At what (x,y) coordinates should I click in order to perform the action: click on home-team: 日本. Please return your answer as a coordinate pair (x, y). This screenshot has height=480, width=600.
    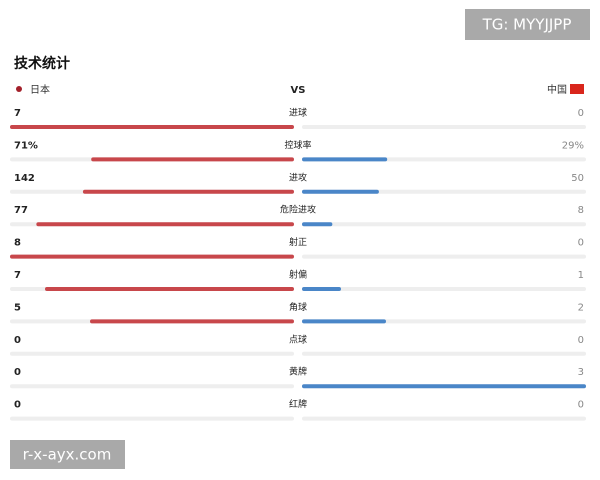
    Looking at the image, I should click on (40, 89).